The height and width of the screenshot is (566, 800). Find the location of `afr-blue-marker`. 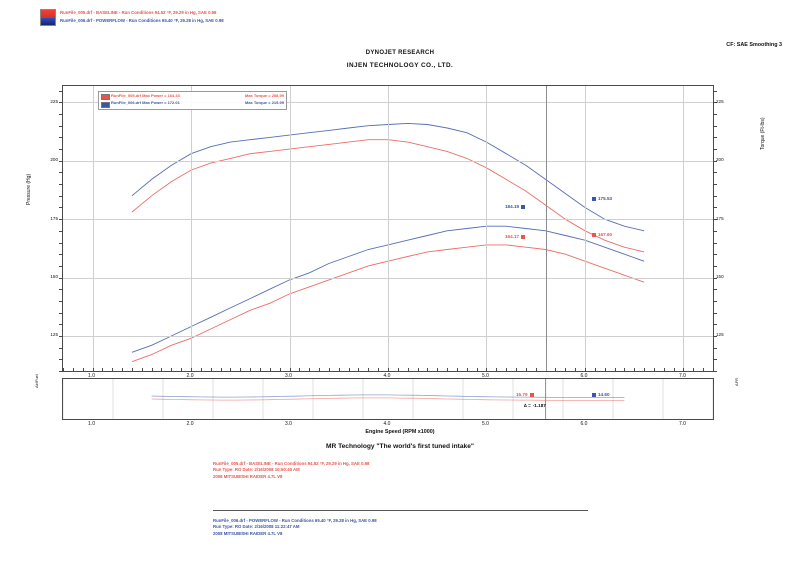

afr-blue-marker is located at coordinates (594, 394).